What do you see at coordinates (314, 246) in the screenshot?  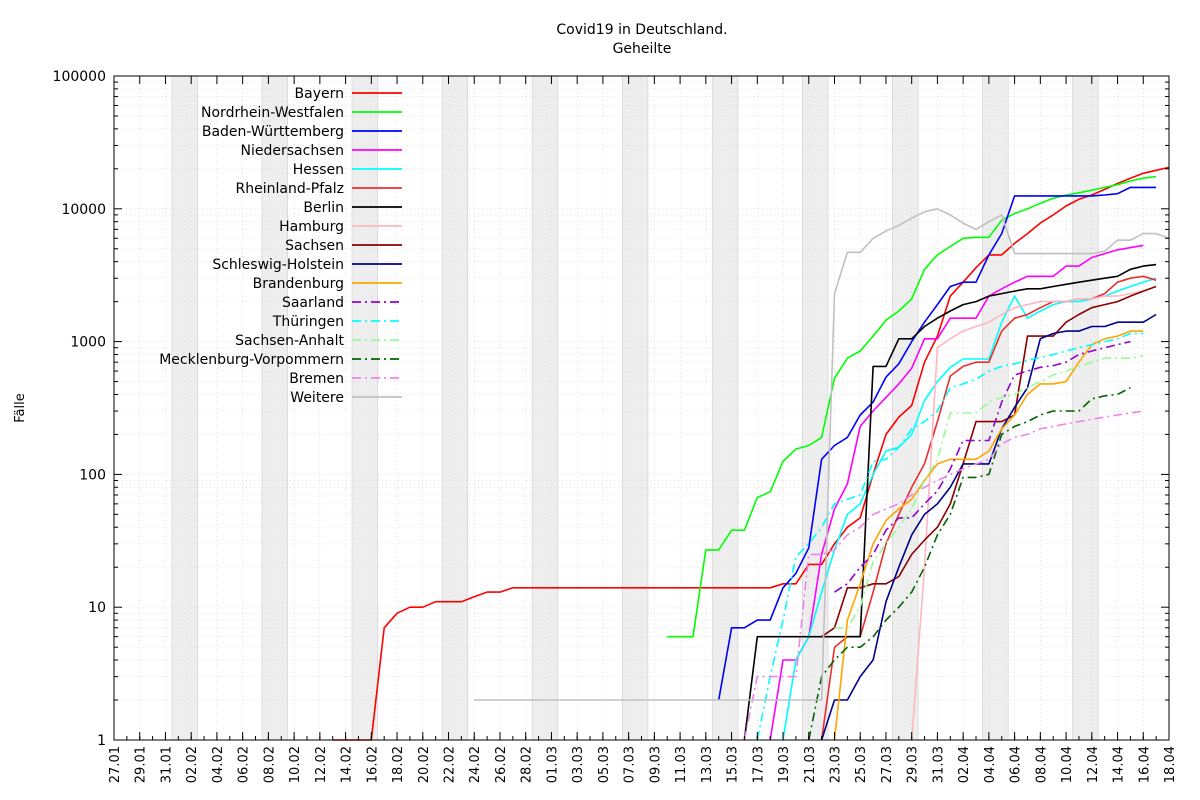 I see `legend-label: Sachsen` at bounding box center [314, 246].